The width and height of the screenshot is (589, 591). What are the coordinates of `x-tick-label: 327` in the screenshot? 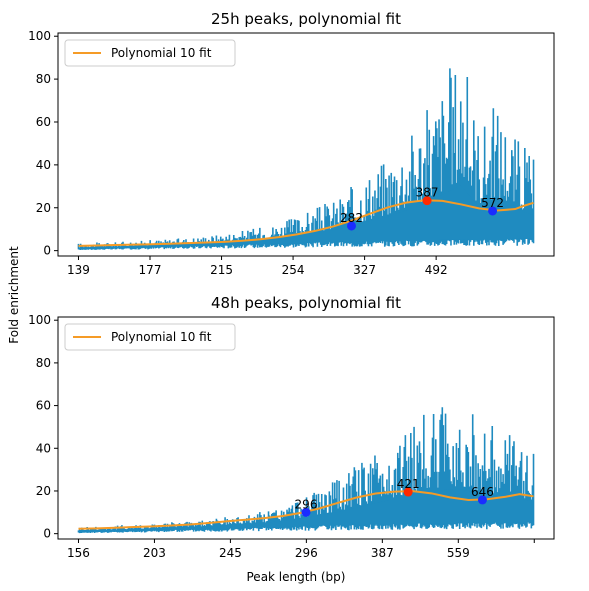 It's located at (364, 270).